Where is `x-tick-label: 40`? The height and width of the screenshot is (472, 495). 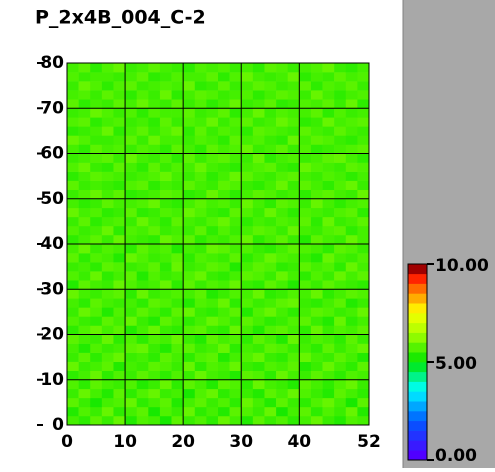
x-tick-label: 40 is located at coordinates (299, 442).